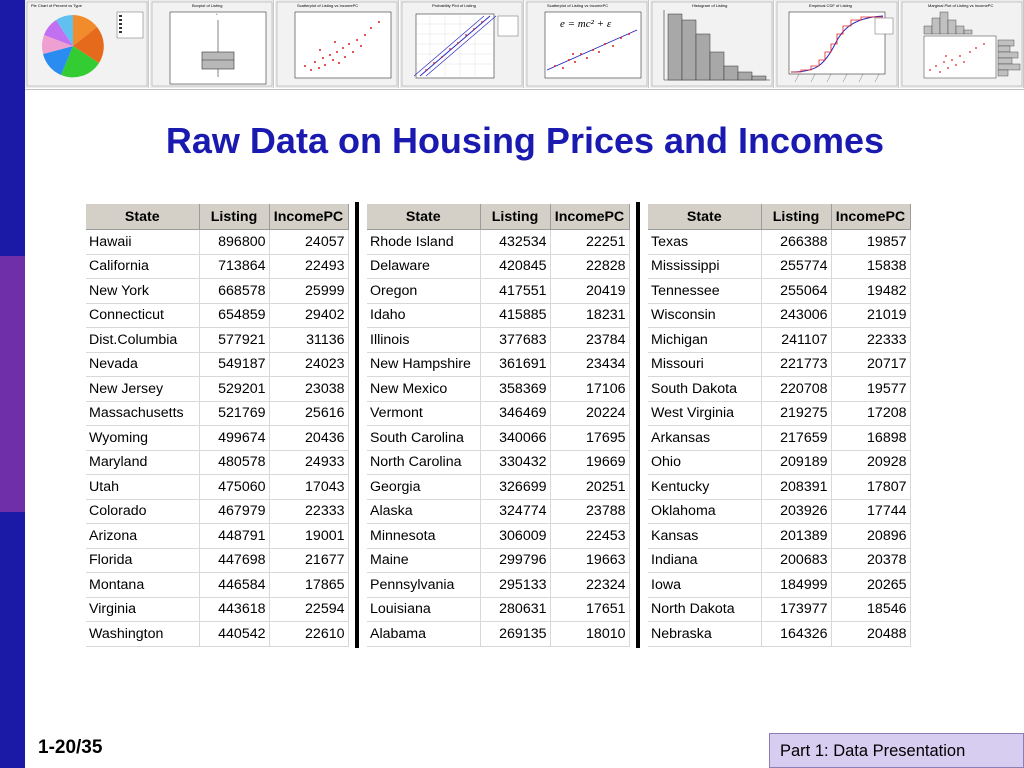 The width and height of the screenshot is (1024, 768). Describe the element at coordinates (309, 634) in the screenshot. I see `incomepc-cell: 22610` at that location.